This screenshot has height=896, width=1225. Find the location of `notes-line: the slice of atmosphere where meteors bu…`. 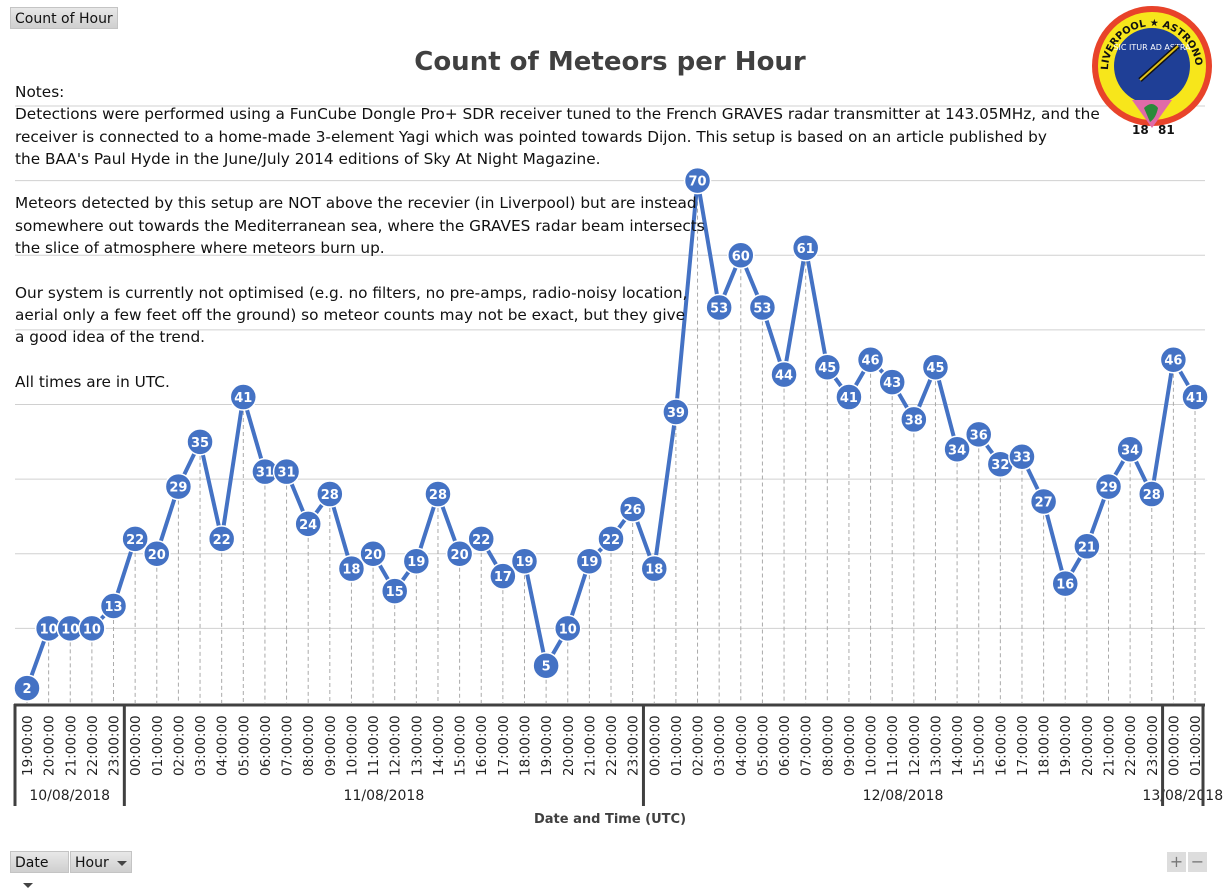

notes-line: the slice of atmosphere where meteors bu… is located at coordinates (200, 248).